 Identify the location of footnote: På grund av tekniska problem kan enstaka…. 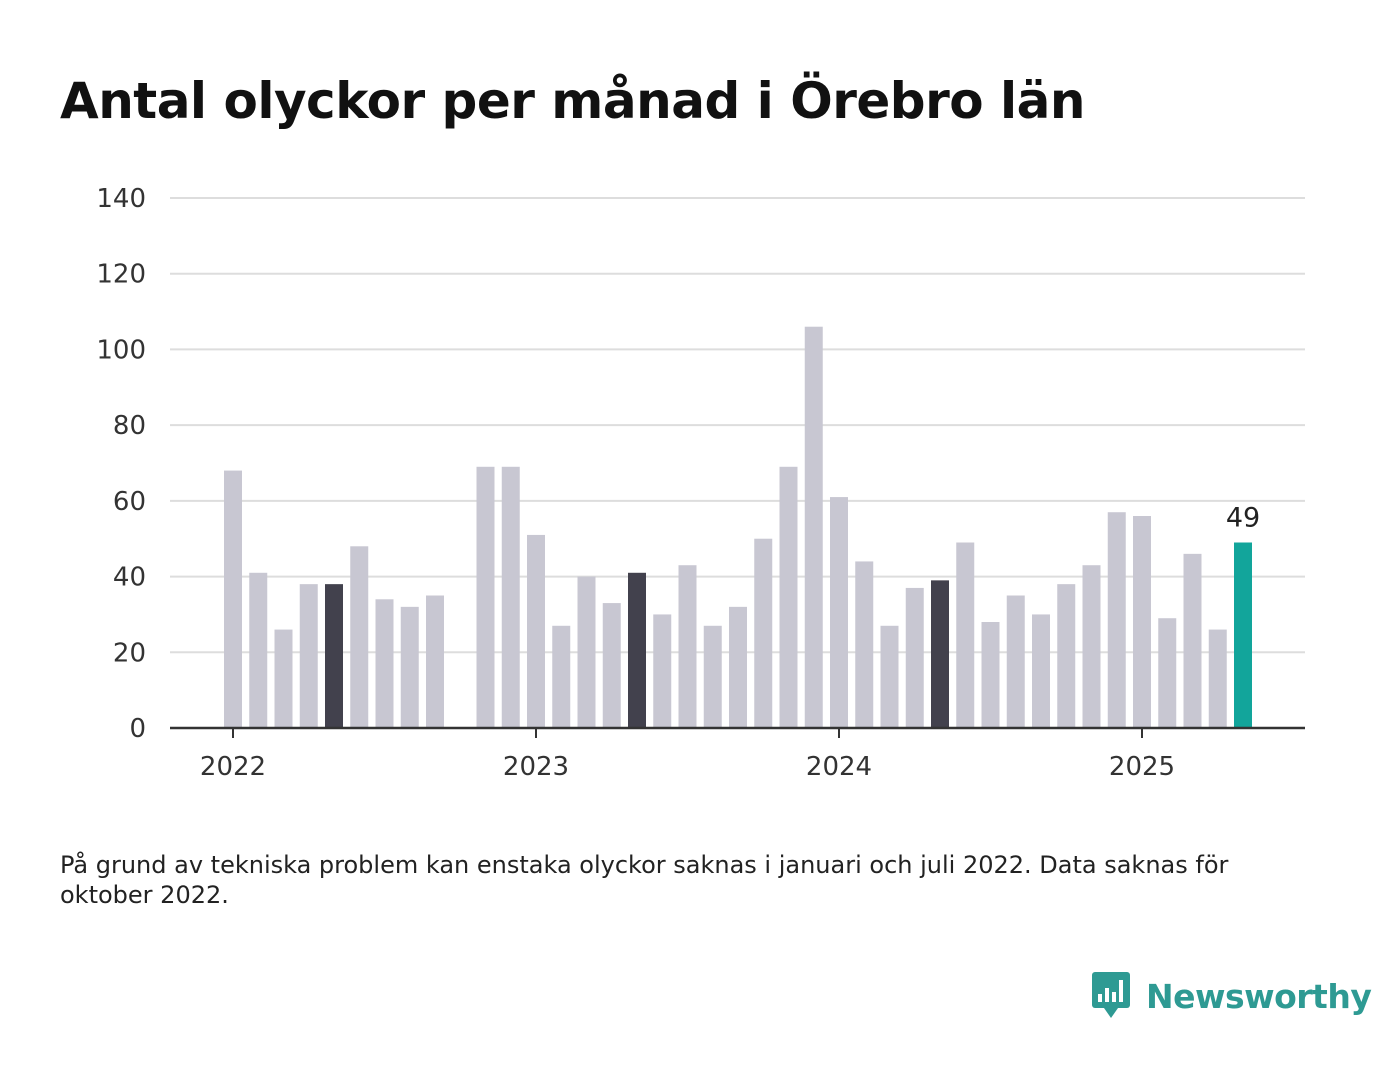
(644, 880).